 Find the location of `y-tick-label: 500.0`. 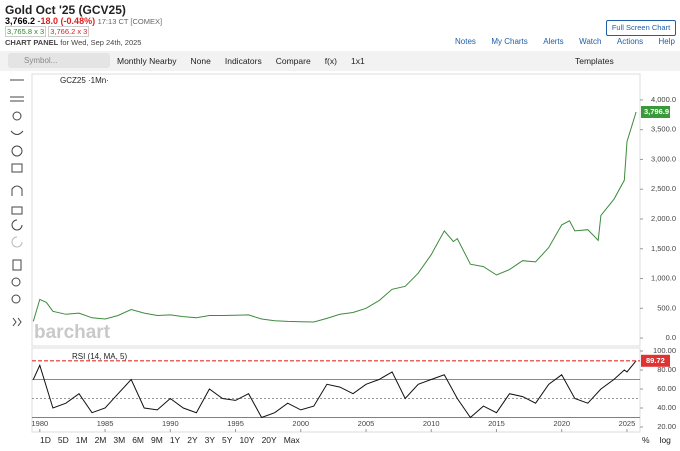

y-tick-label: 500.0 is located at coordinates (666, 307).